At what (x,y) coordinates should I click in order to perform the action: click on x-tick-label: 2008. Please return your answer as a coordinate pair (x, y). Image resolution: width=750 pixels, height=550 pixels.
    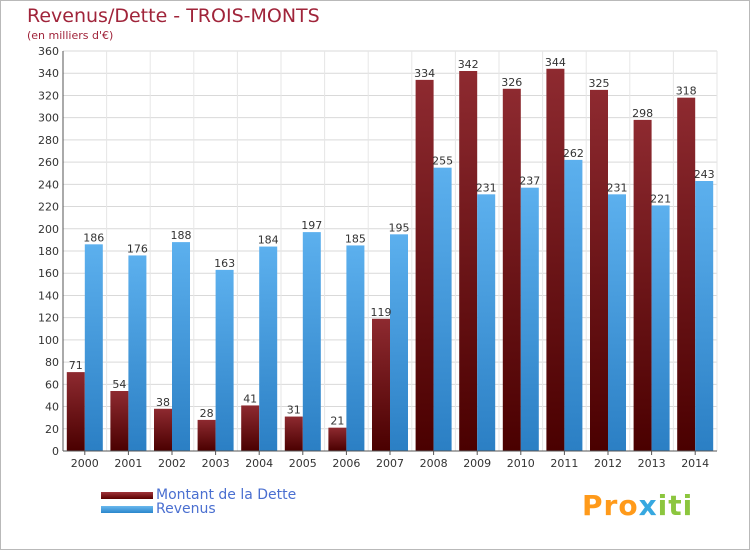
    Looking at the image, I should click on (434, 463).